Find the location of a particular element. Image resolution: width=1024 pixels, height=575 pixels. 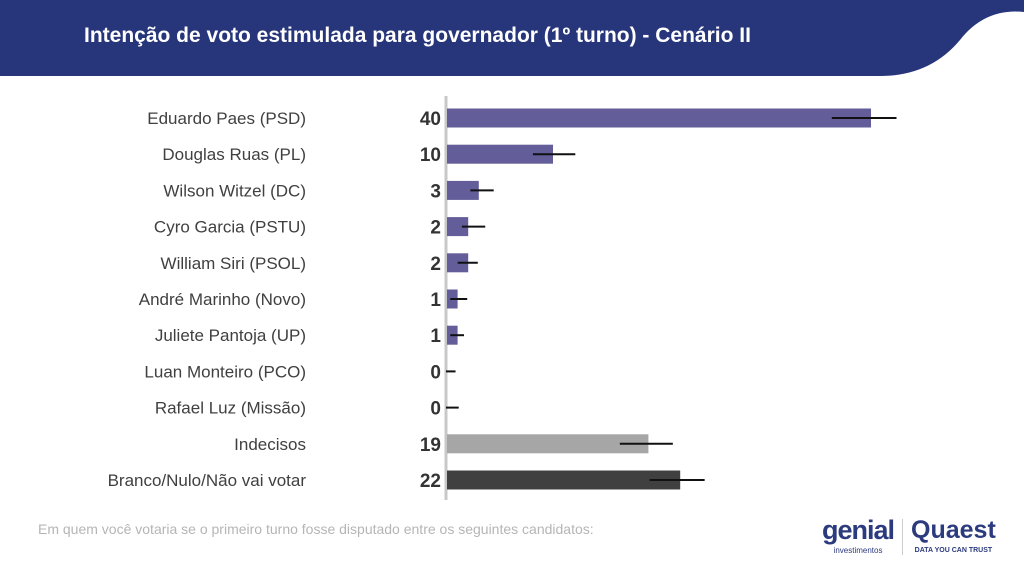

header-banner is located at coordinates (512, 38).